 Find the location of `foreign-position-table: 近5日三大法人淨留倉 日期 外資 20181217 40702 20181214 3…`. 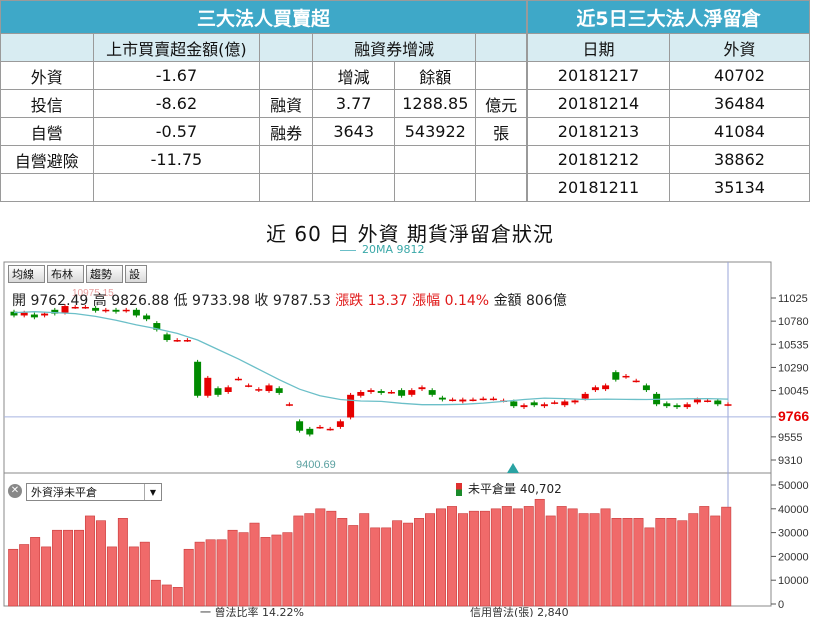

foreign-position-table: 近5日三大法人淨留倉 日期 外資 20181217 40702 20181214 3… is located at coordinates (668, 101).